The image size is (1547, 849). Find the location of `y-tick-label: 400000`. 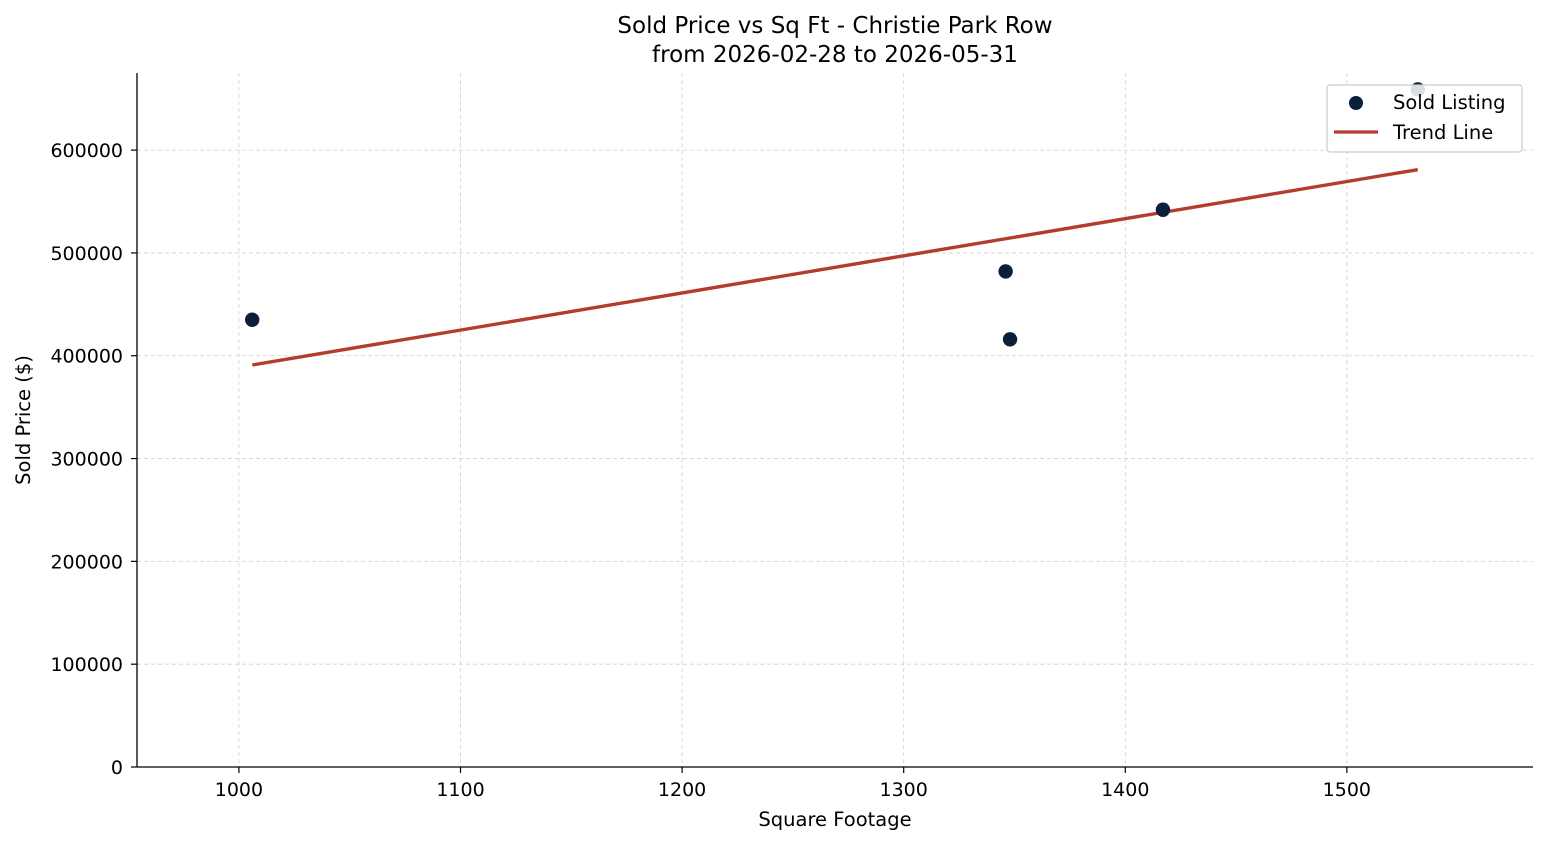

y-tick-label: 400000 is located at coordinates (86, 357).